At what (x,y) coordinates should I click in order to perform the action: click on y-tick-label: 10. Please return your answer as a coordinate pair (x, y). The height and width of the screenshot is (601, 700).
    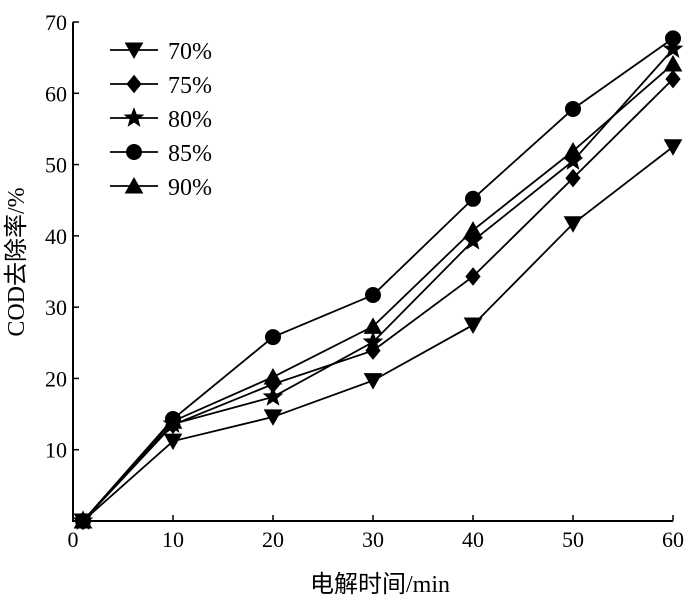
    Looking at the image, I should click on (56, 450).